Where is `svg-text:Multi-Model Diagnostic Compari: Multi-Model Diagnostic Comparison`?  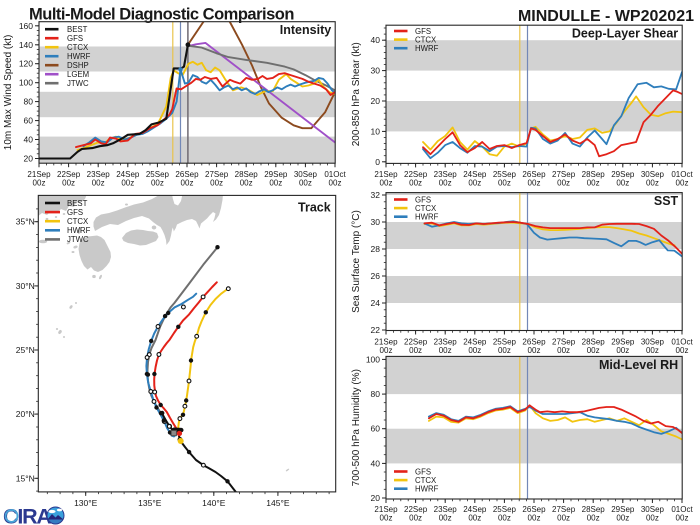
svg-text:Multi-Model Diagnostic Compari: Multi-Model Diagnostic Comparison is located at coordinates (161, 15).